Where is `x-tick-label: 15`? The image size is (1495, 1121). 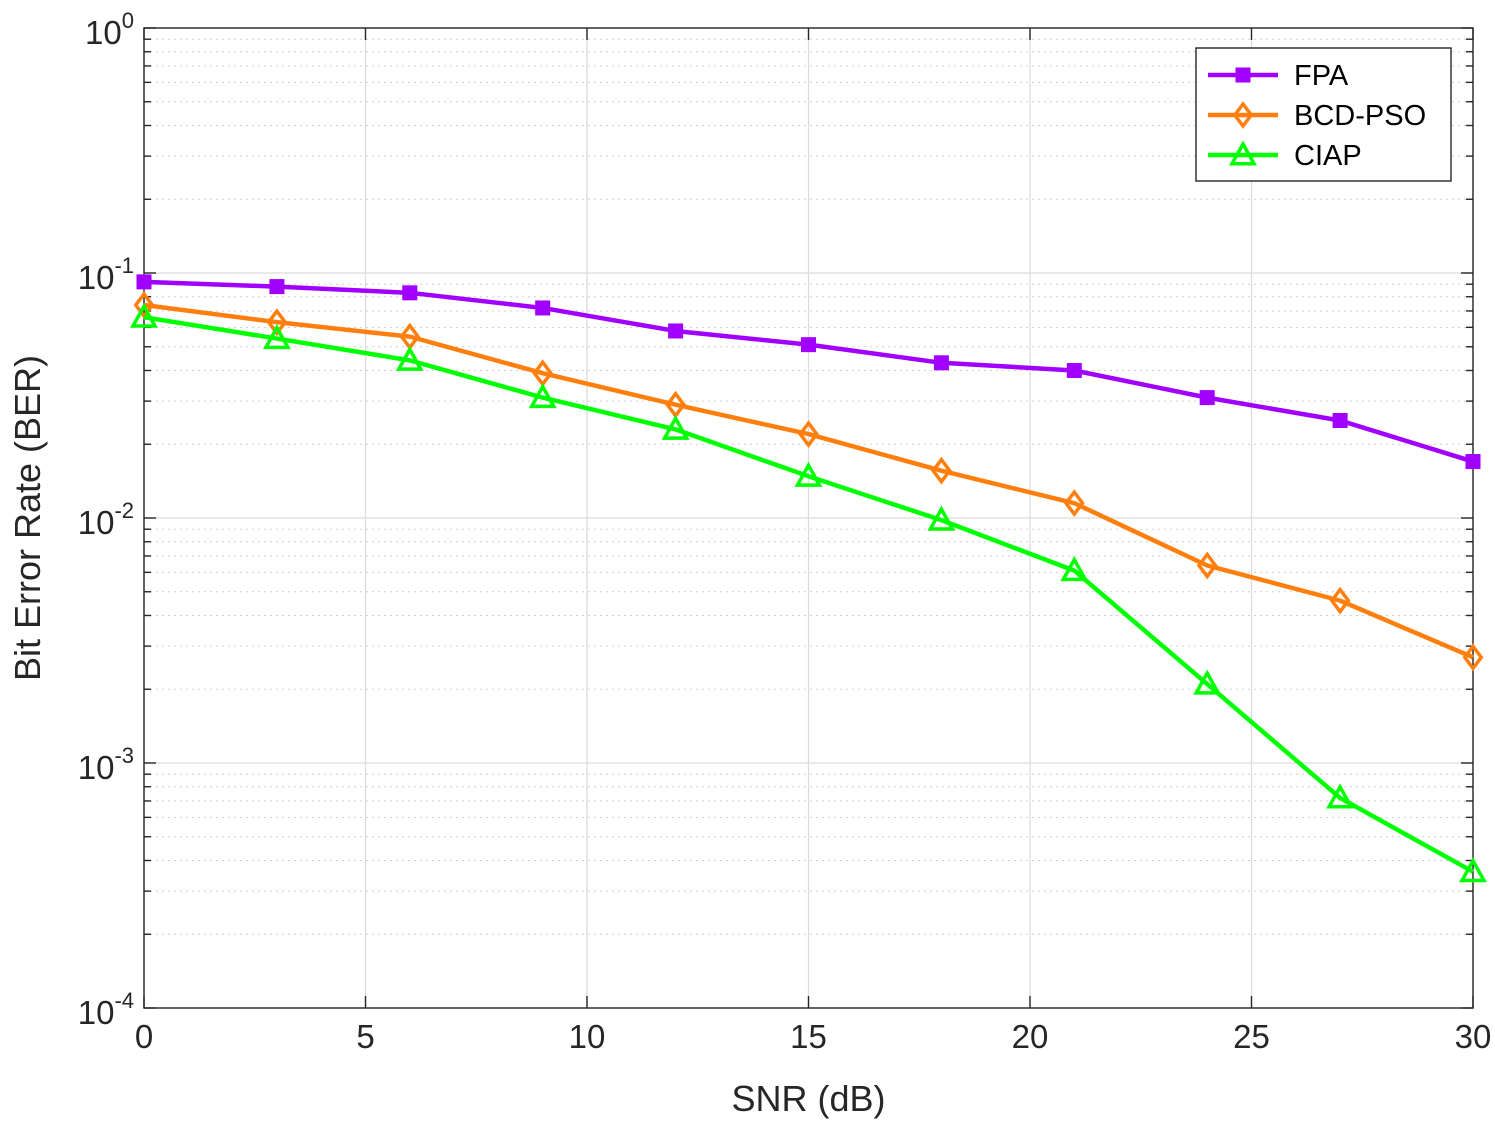 x-tick-label: 15 is located at coordinates (808, 1036).